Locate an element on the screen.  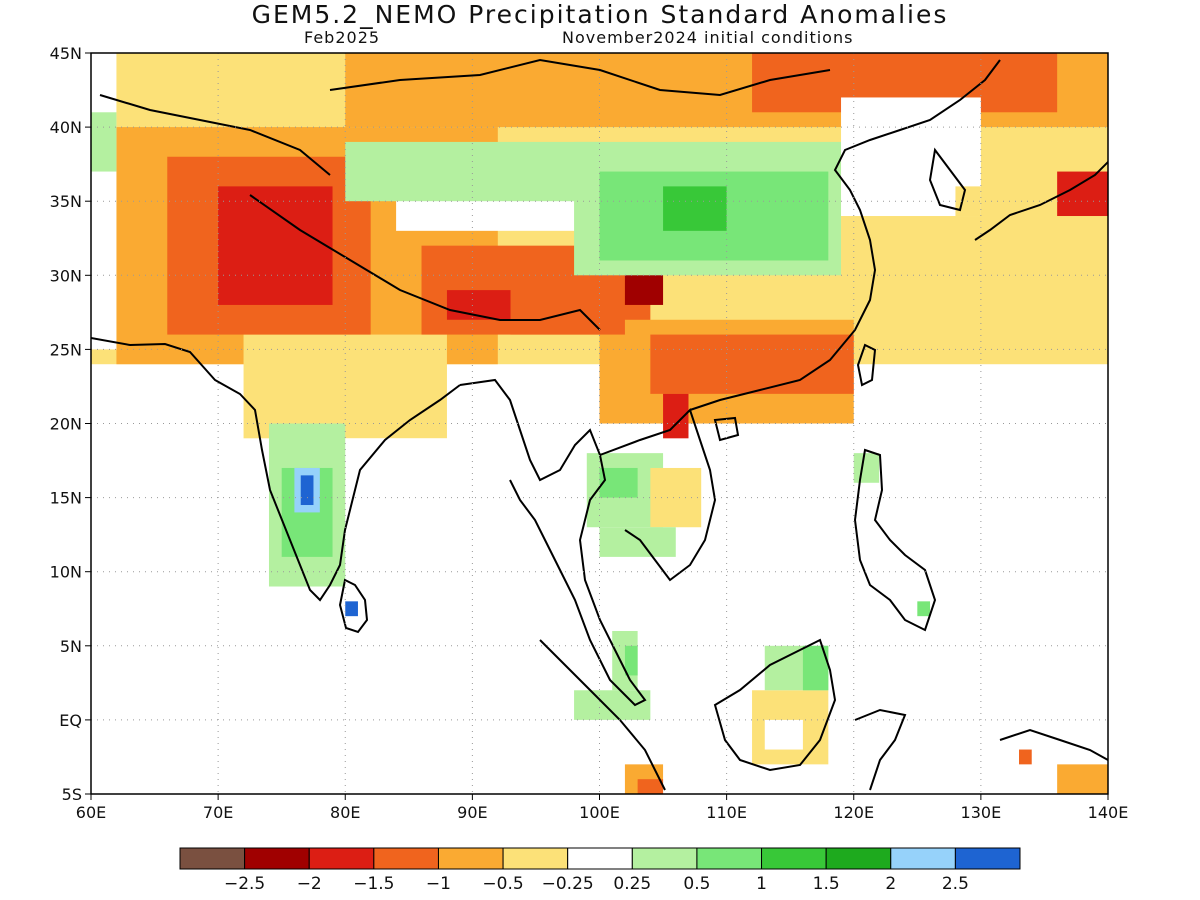
x-tick-label: 130E is located at coordinates (981, 812).